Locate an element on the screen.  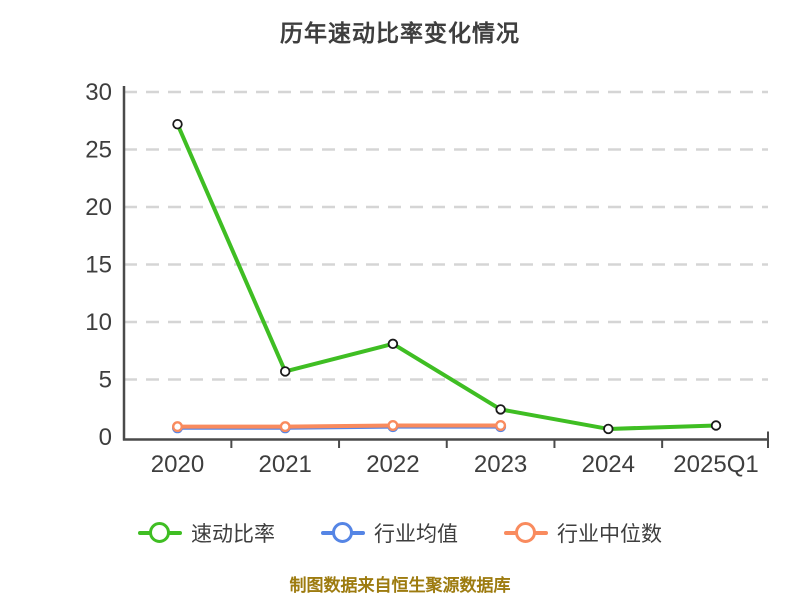
x-axis-label-2024: 2024 is located at coordinates (608, 464).